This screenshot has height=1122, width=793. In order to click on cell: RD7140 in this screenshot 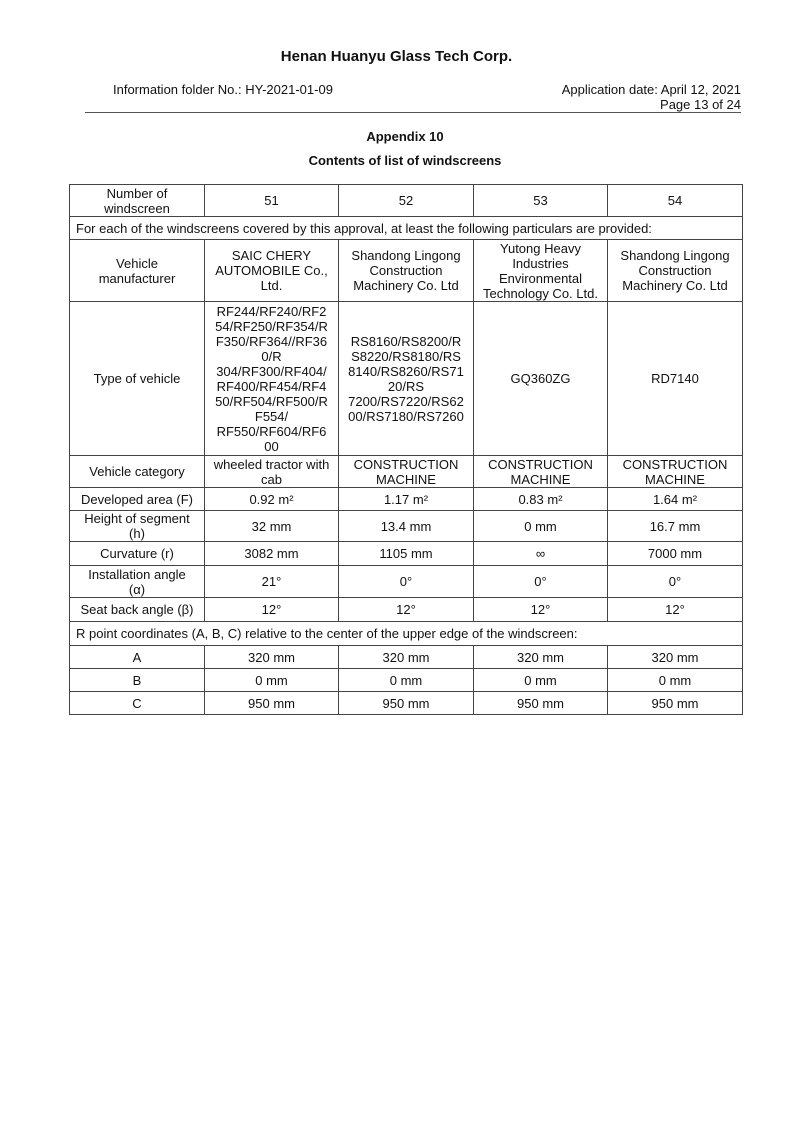, I will do `click(675, 378)`.